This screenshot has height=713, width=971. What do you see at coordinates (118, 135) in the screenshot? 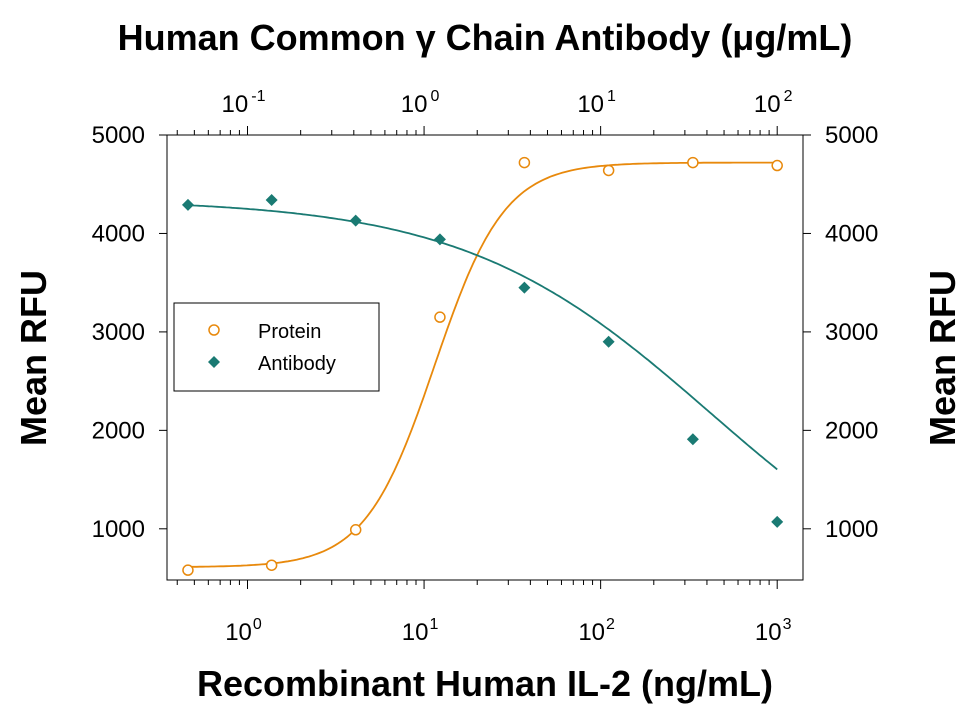
I see `y-tick-label-left: 5000` at bounding box center [118, 135].